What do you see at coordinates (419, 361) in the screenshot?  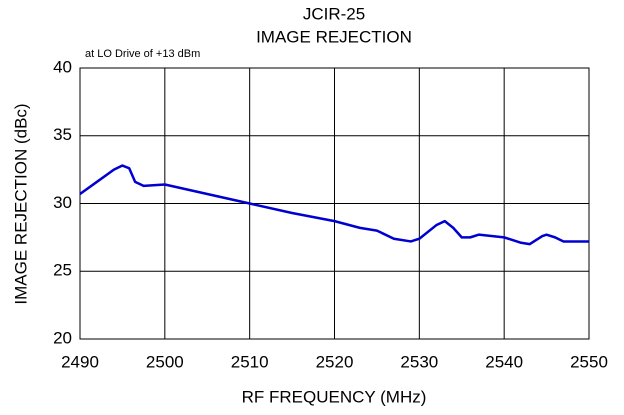 I see `x-tick-label: 2530` at bounding box center [419, 361].